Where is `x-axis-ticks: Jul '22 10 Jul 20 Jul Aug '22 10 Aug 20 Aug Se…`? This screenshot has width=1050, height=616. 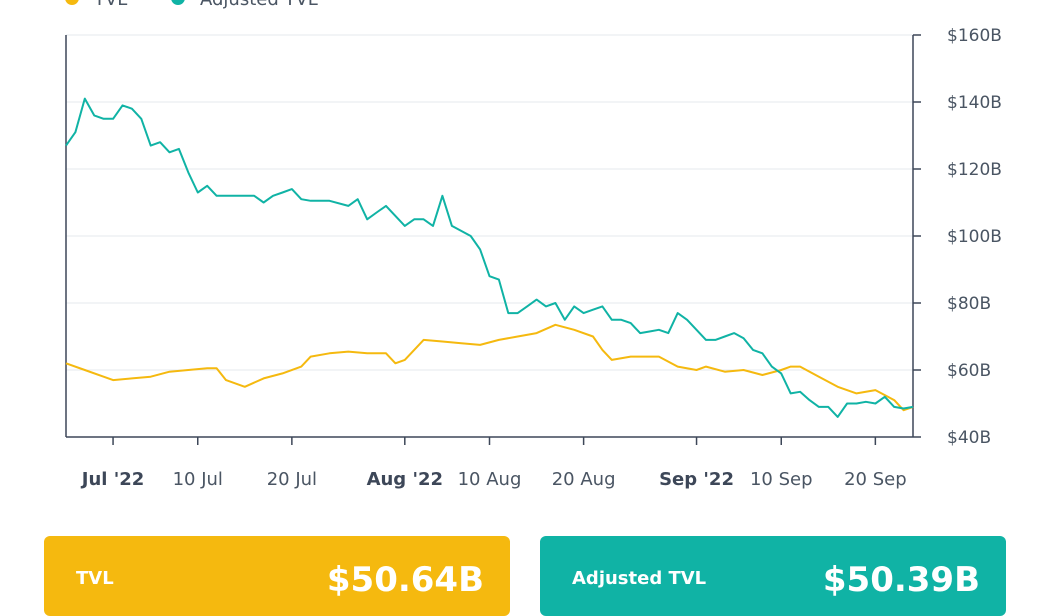
x-axis-ticks: Jul '22 10 Jul 20 Jul Aug '22 10 Aug 20 Aug Se… is located at coordinates (493, 463).